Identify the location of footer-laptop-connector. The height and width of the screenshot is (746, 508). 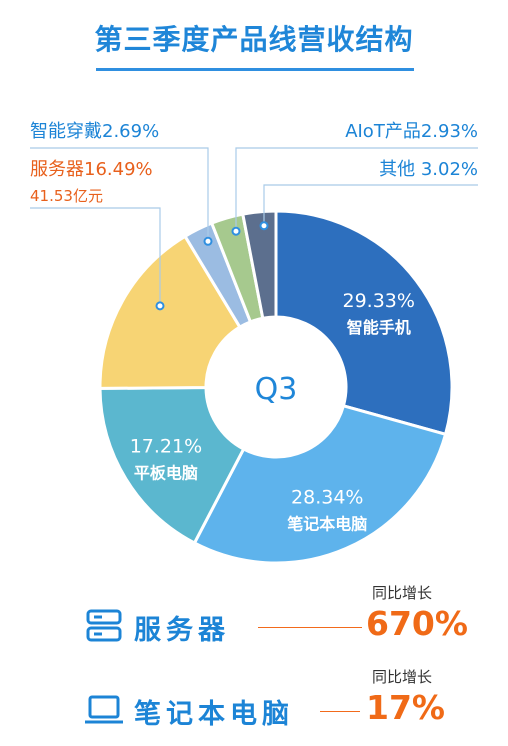
(340, 711).